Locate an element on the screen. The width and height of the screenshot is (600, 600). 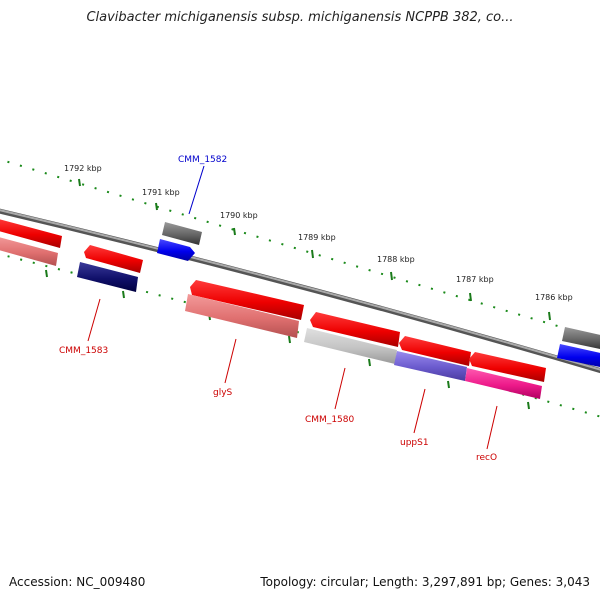
gene-left-edge-reverse is located at coordinates (29, 251).